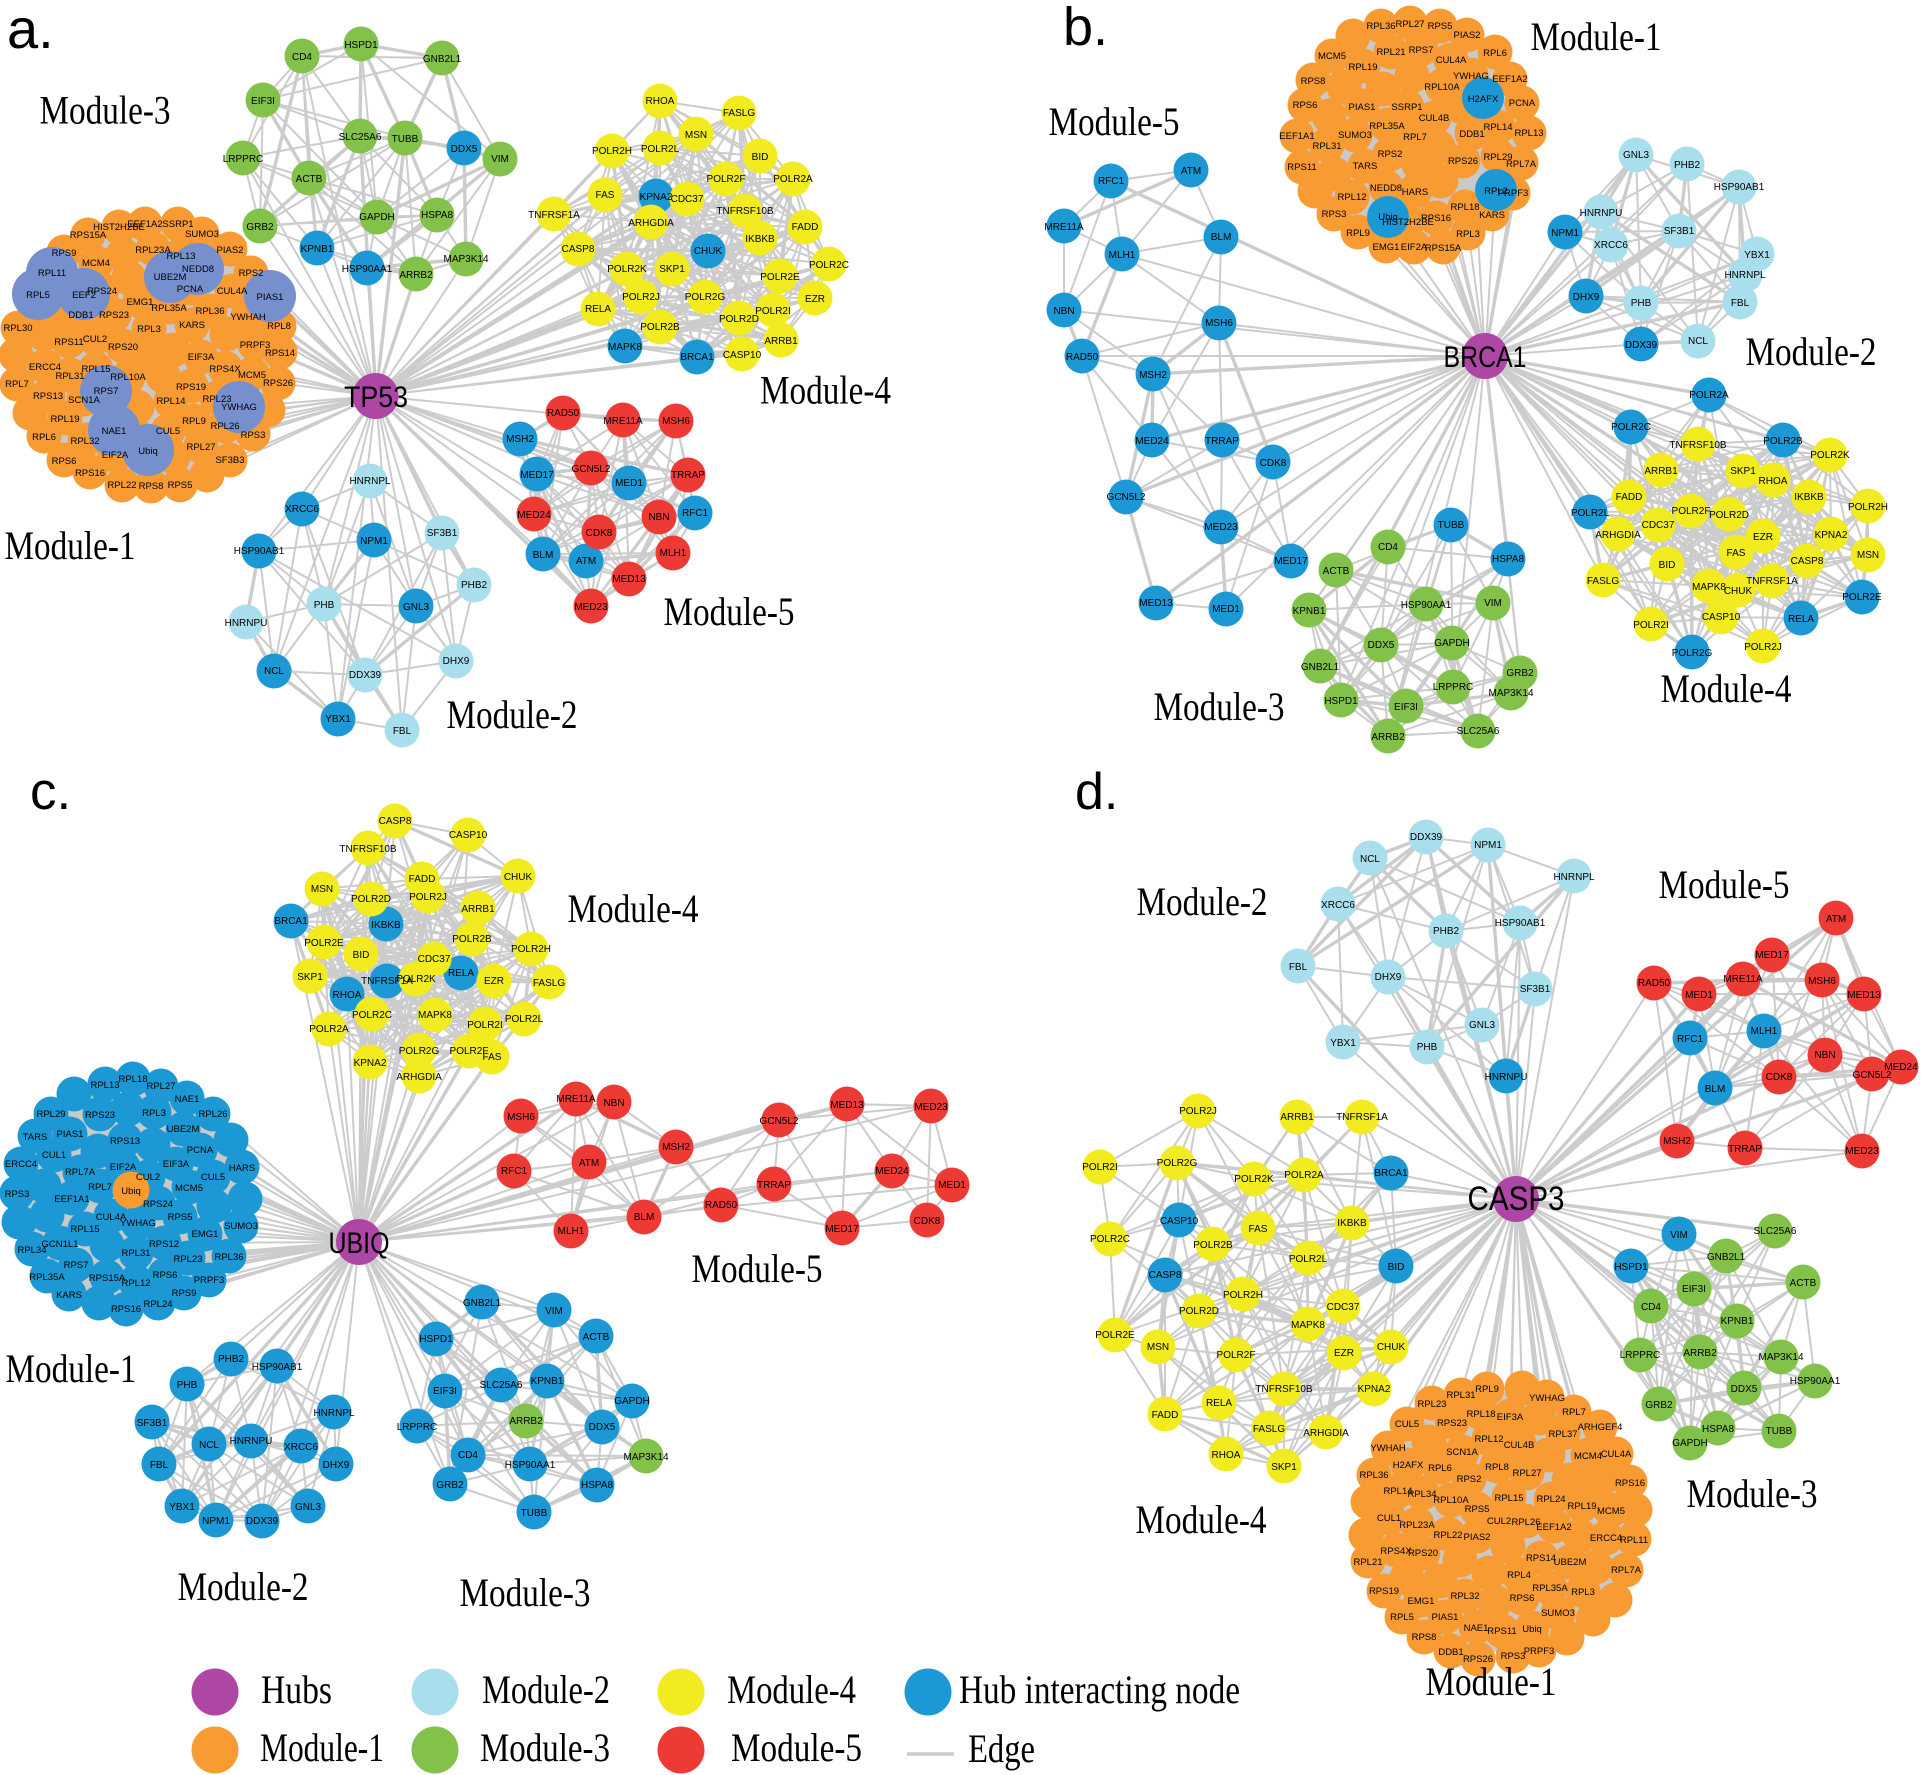 The width and height of the screenshot is (1923, 1775). I want to click on svg-text: RPS13, so click(125, 1141).